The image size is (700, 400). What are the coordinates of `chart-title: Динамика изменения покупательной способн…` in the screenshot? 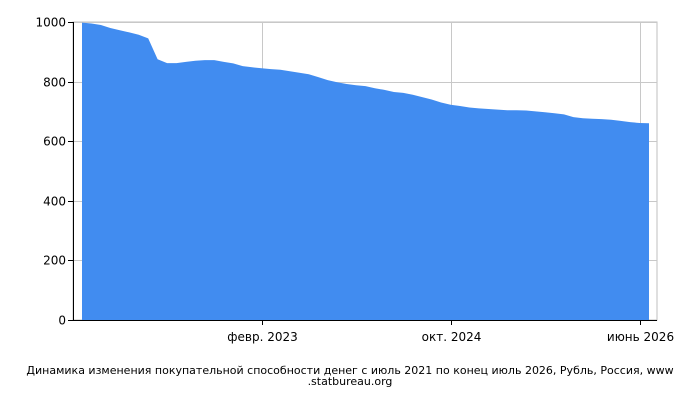 It's located at (350, 376).